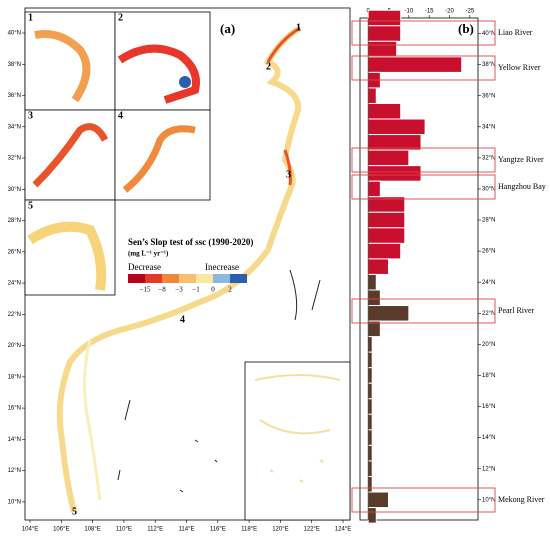 The image size is (550, 536). Describe the element at coordinates (218, 530) in the screenshot. I see `x-tick-label: 116°E` at that location.